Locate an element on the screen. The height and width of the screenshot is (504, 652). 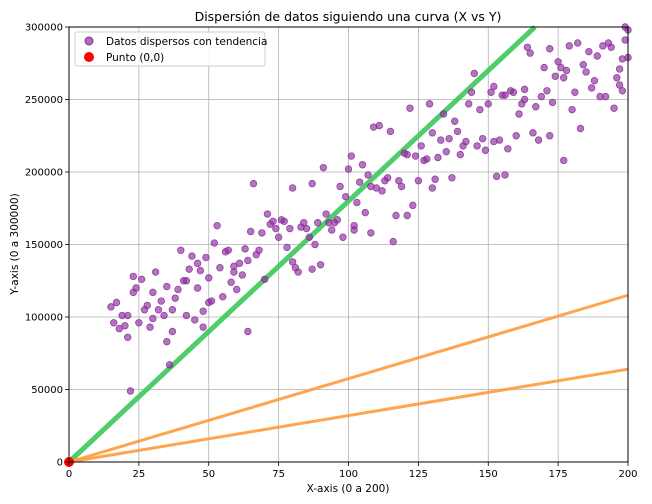
x-tick-label: 125 is located at coordinates (418, 474).